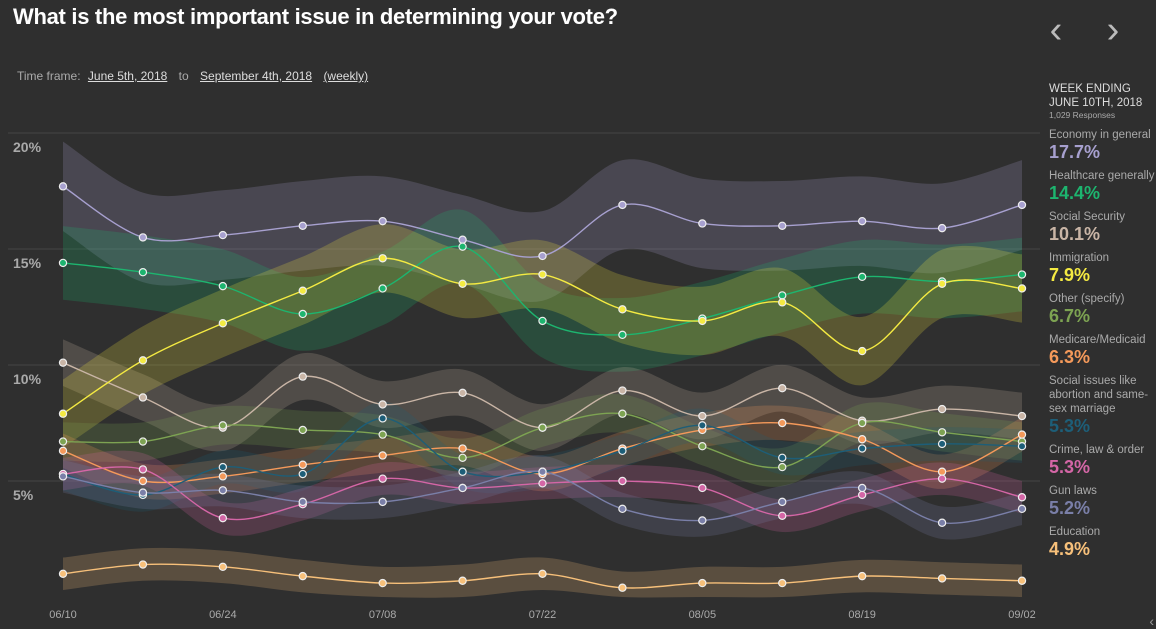  I want to click on x-tick-label: 08/19, so click(862, 615).